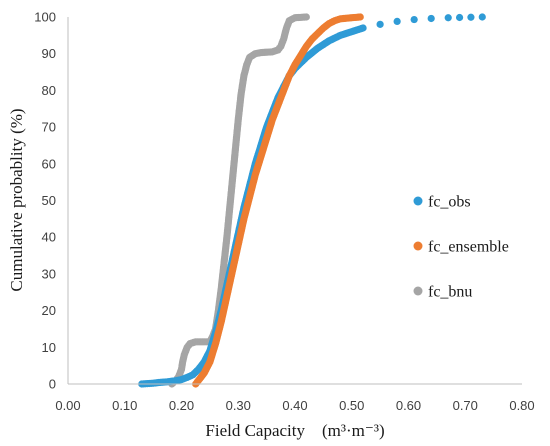 This screenshot has width=550, height=446. Describe the element at coordinates (238, 405) in the screenshot. I see `x-tick-label: 0.30` at that location.